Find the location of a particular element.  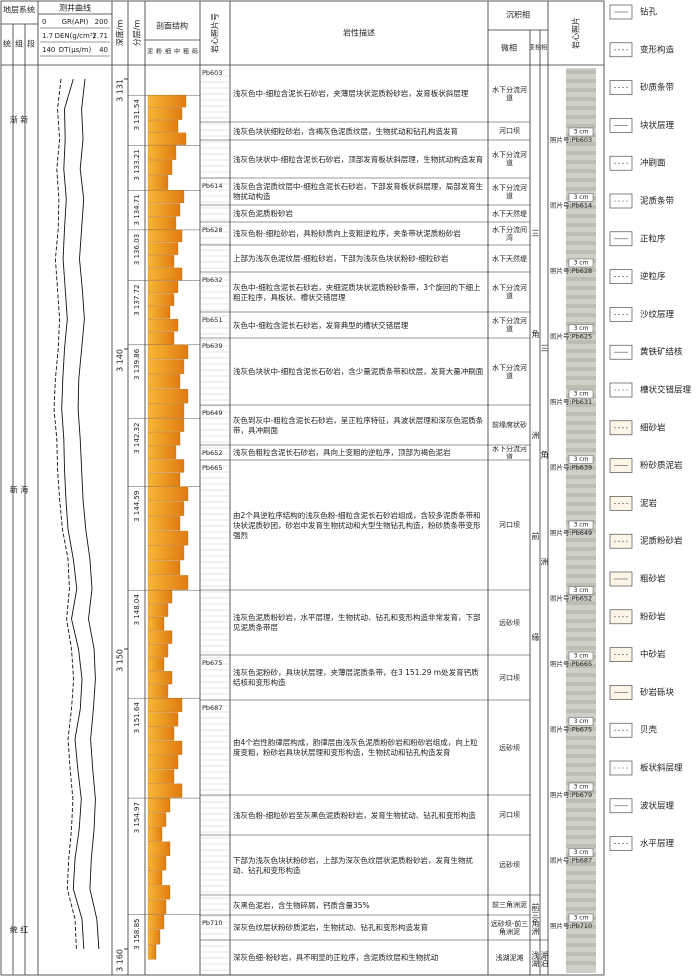

facies-level: 相 is located at coordinates (544, 48).